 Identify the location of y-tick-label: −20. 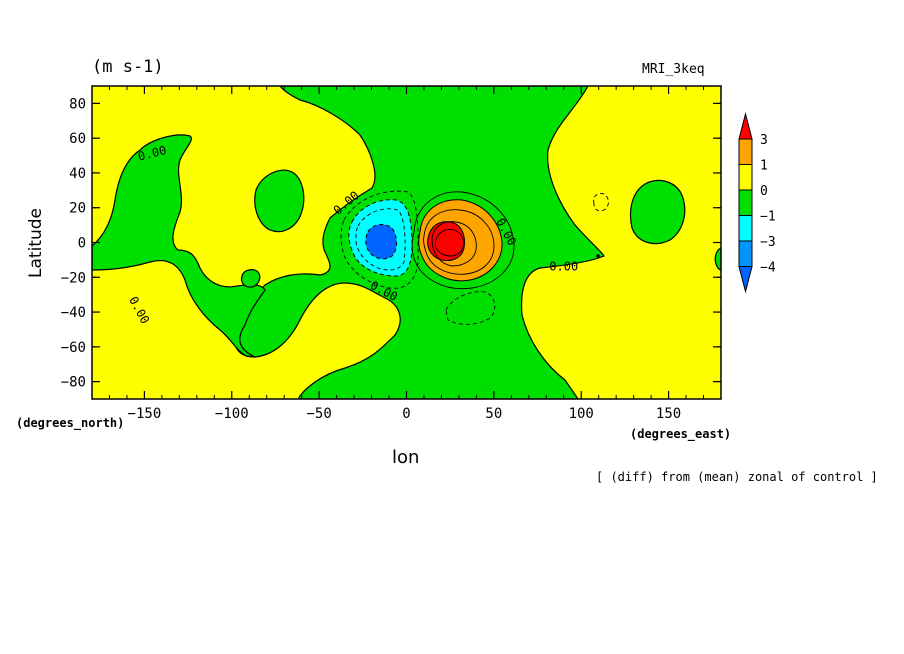
(73, 278).